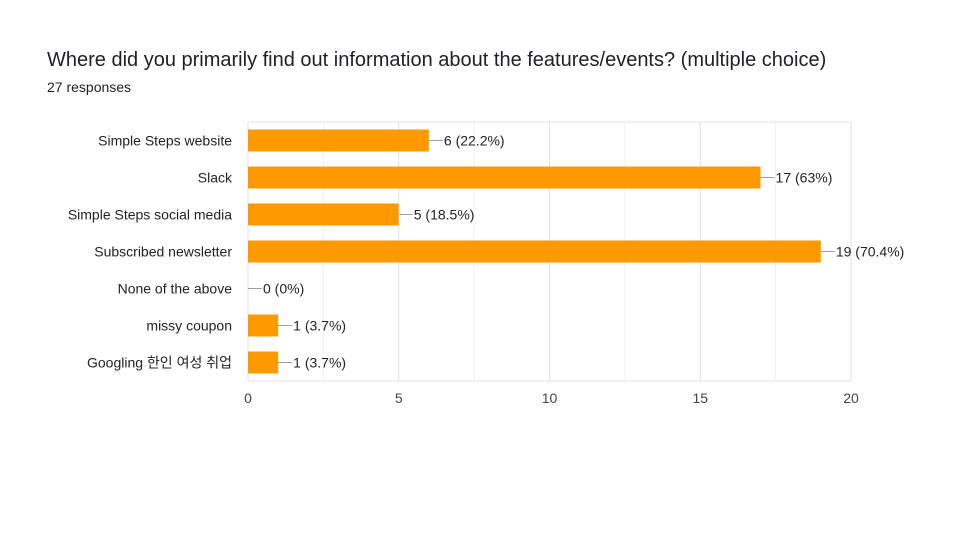 The width and height of the screenshot is (960, 540). What do you see at coordinates (189, 326) in the screenshot?
I see `category-label: missy coupon` at bounding box center [189, 326].